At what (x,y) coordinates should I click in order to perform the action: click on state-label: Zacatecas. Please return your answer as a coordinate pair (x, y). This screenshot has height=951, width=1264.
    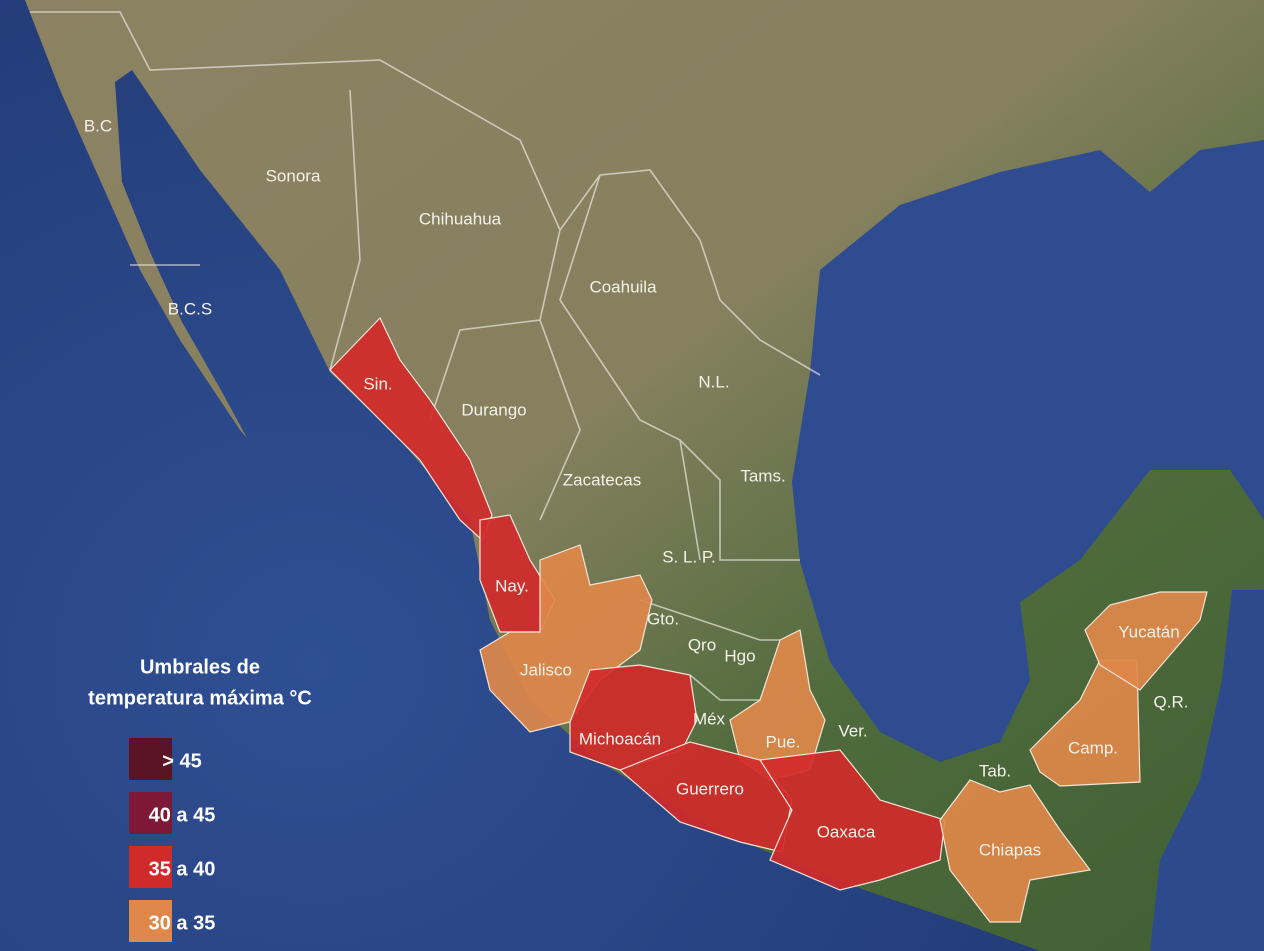
    Looking at the image, I should click on (602, 479).